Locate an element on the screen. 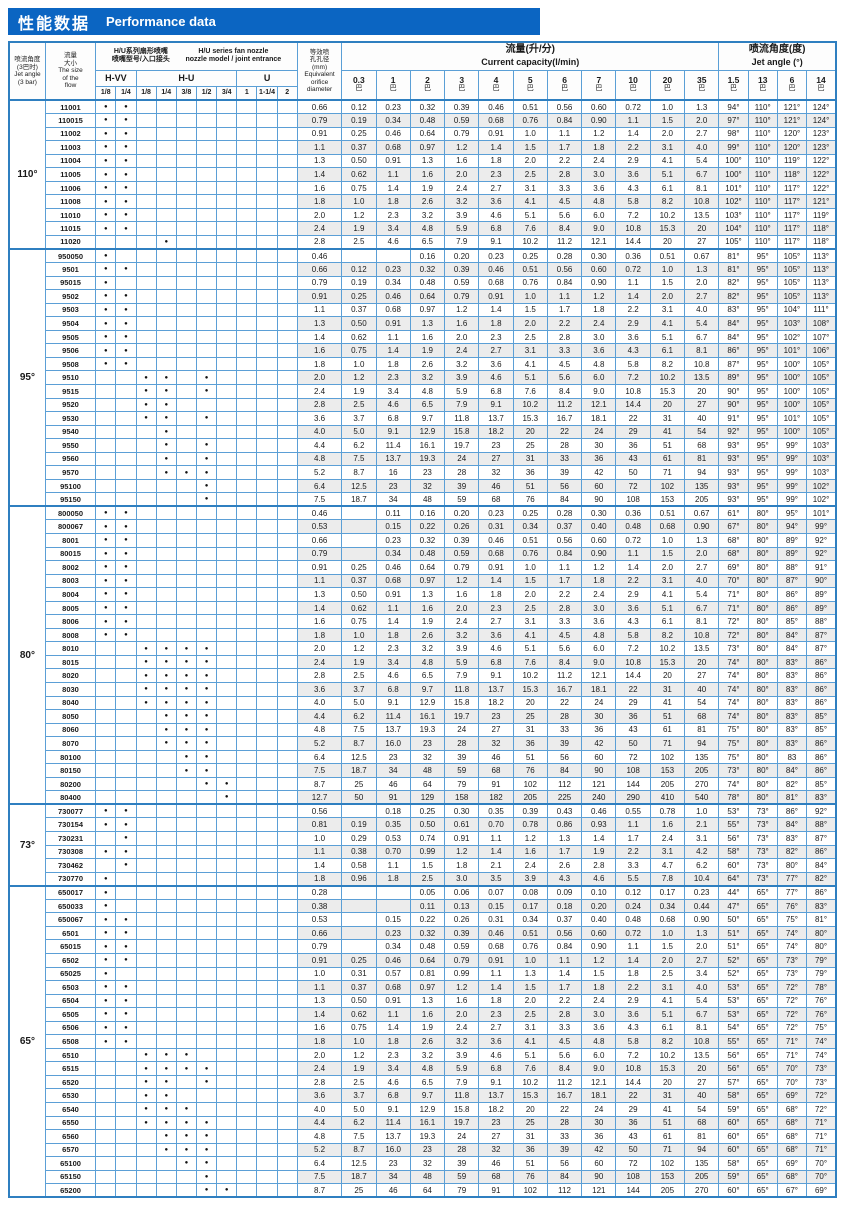  capacity-cell: 0.34 is located at coordinates (393, 120).